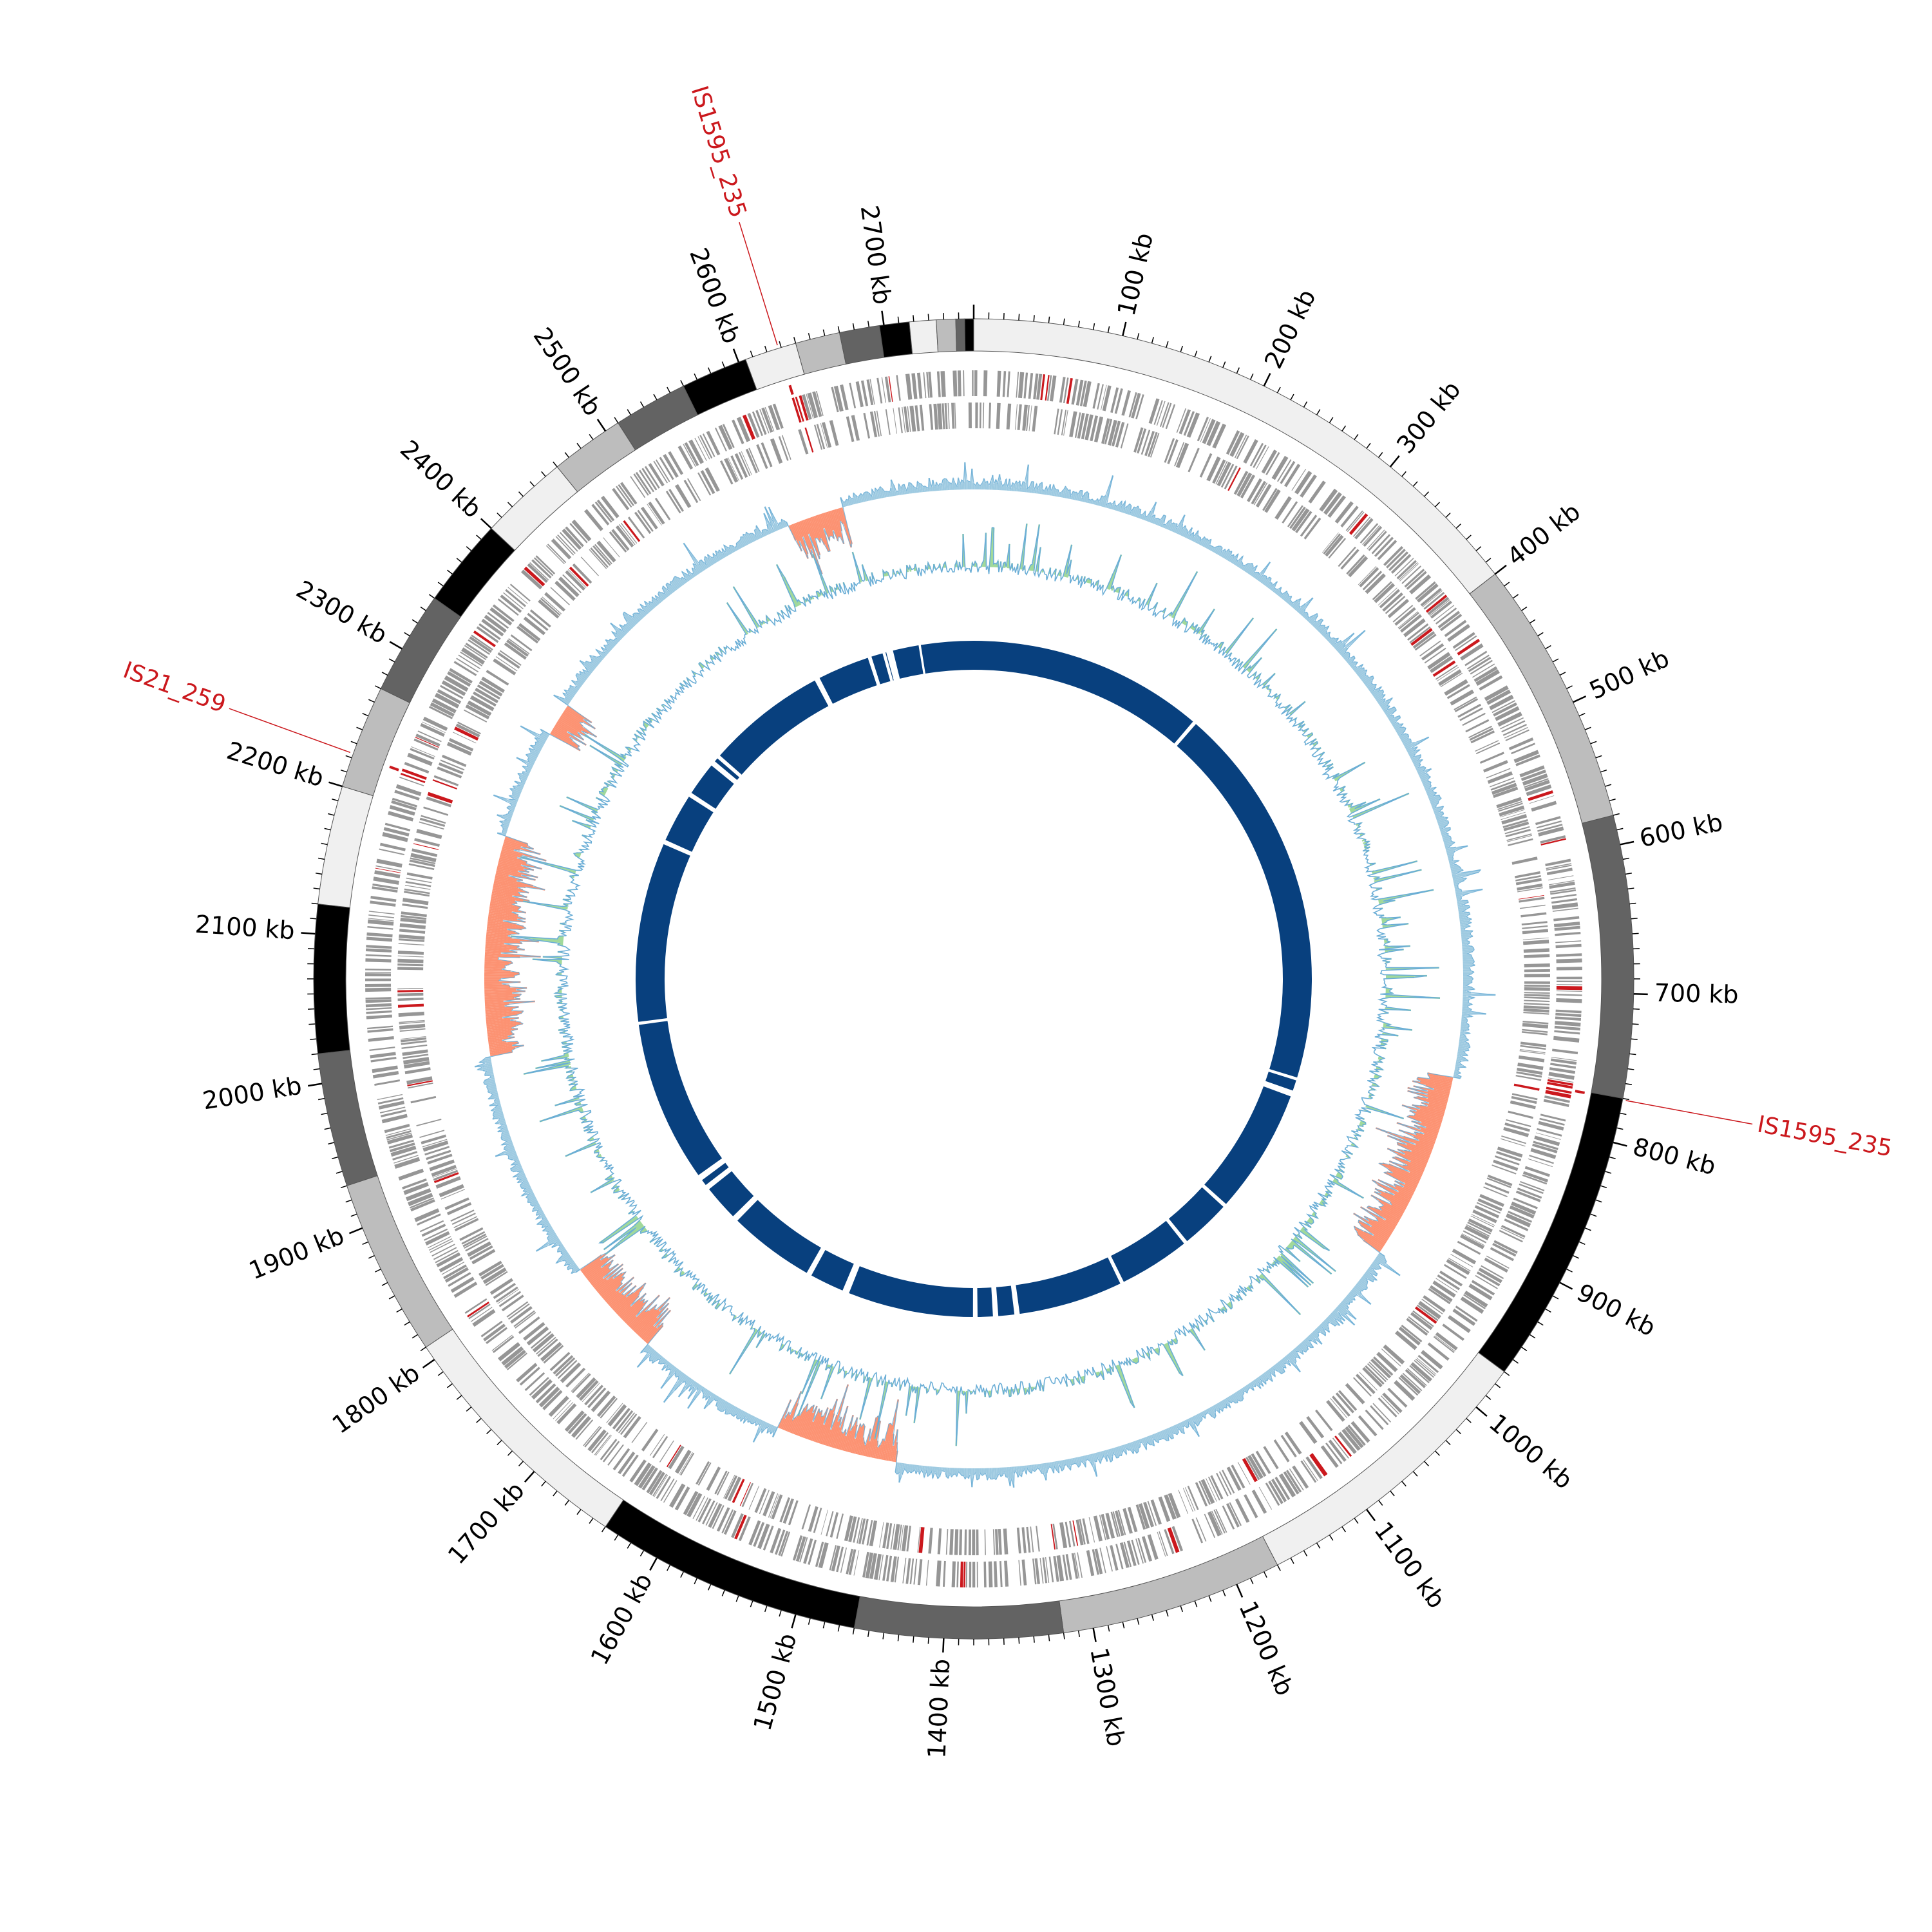 The height and width of the screenshot is (1932, 1932). I want to click on gc-skew-bar, so click(1339, 1175).